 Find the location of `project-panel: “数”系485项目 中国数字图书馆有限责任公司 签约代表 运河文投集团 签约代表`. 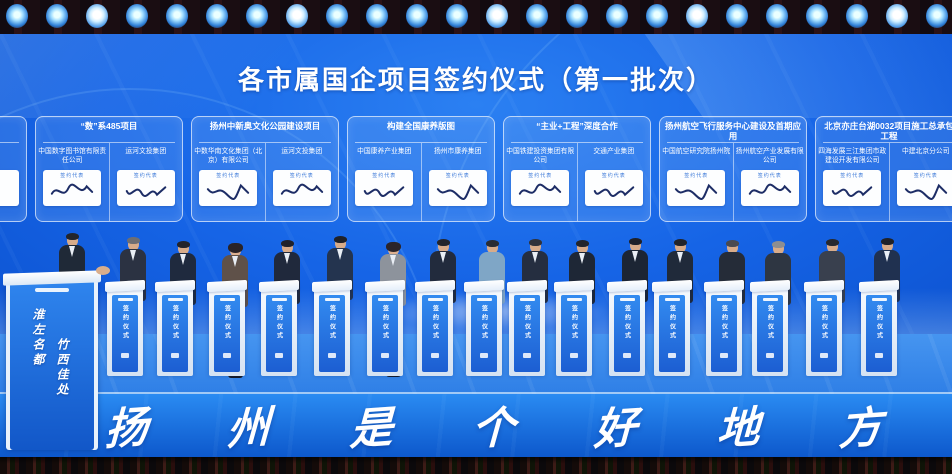

project-panel: “数”系485项目 中国数字图书馆有限责任公司 签约代表 运河文投集团 签约代表 is located at coordinates (109, 169).